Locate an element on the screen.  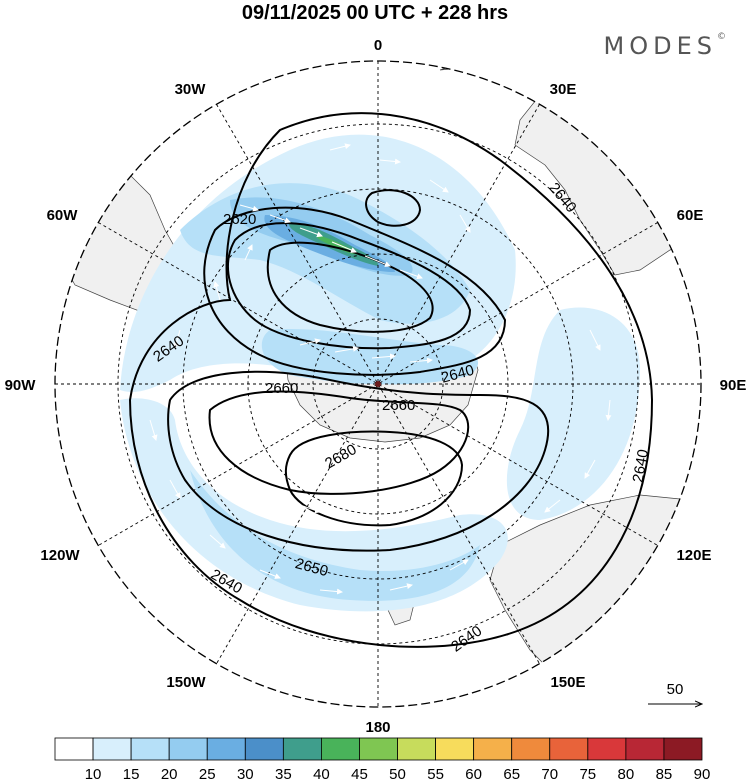
lon-label-90e: 90E is located at coordinates (733, 385).